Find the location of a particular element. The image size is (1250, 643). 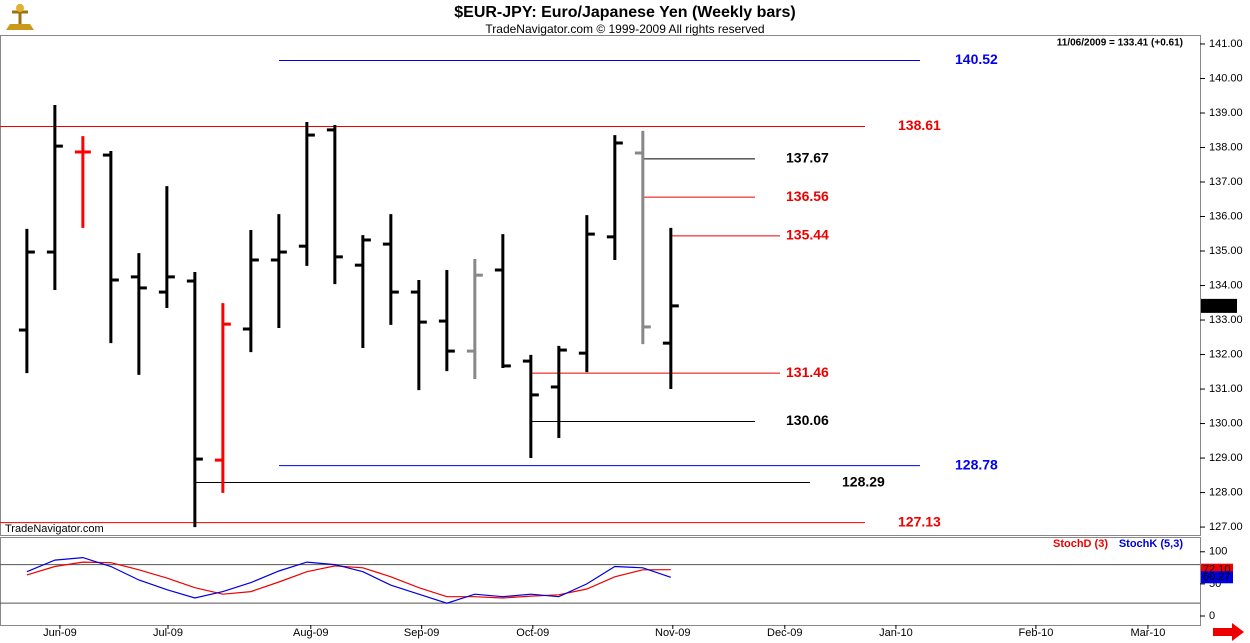

y-tick-label: 127.00 is located at coordinates (1226, 527).